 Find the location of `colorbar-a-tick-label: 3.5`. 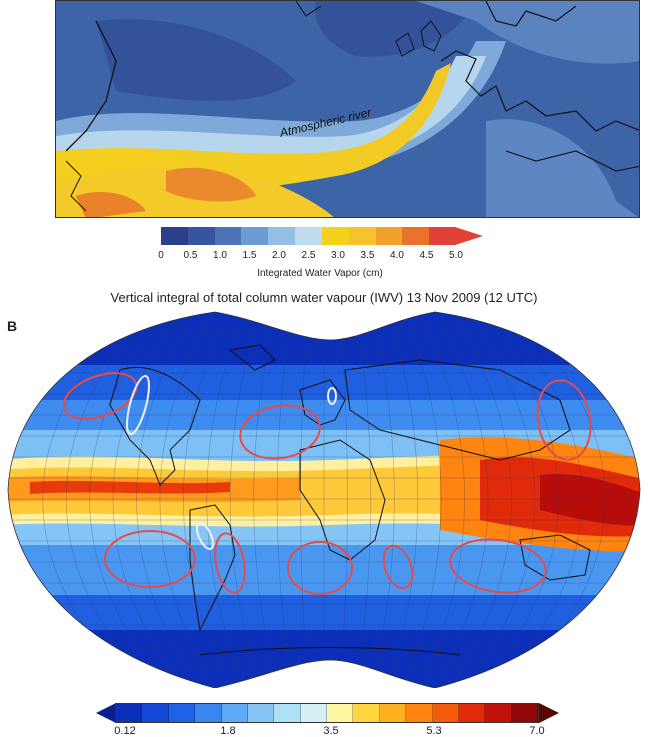

colorbar-a-tick-label: 3.5 is located at coordinates (367, 255).